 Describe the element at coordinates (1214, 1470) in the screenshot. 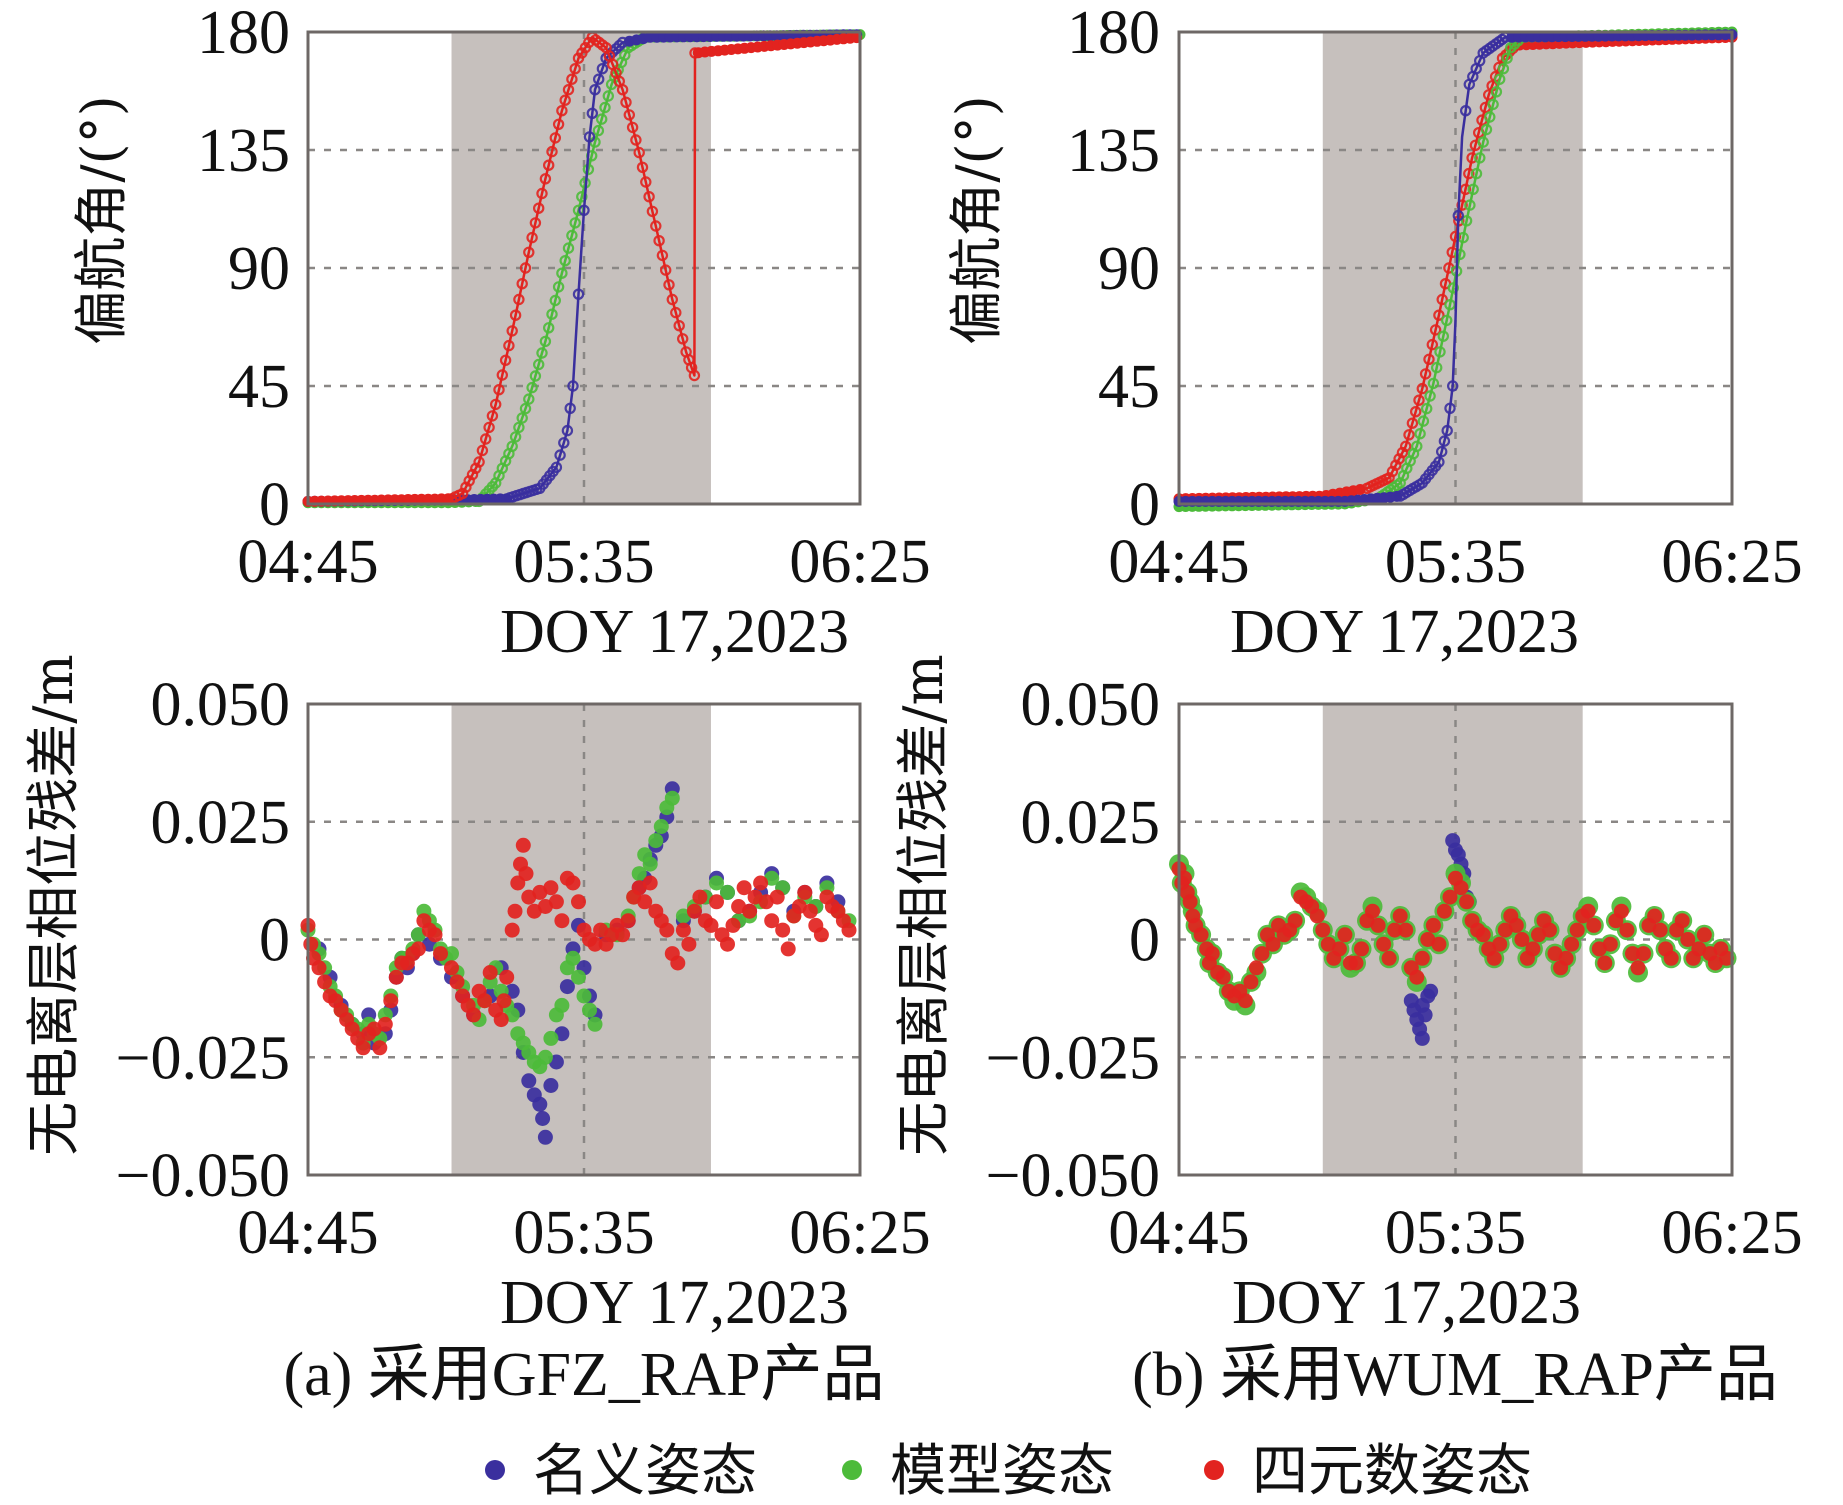

I see `legend-marker-quaternion` at that location.